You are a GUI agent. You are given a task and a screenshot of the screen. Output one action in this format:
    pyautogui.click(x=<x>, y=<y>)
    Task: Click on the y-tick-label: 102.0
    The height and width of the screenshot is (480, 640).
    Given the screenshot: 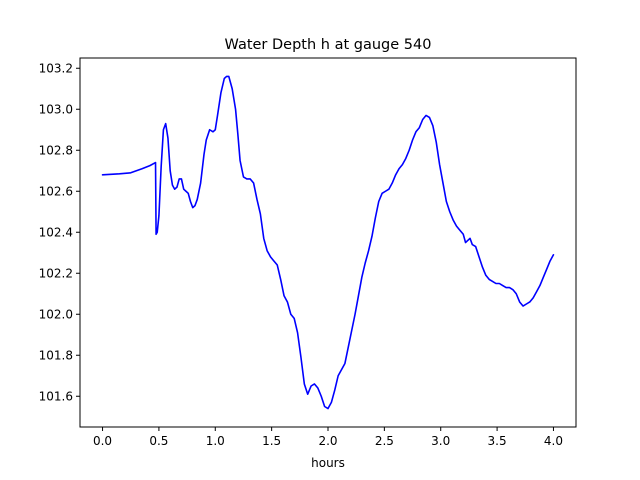 What is the action you would take?
    pyautogui.click(x=56, y=314)
    